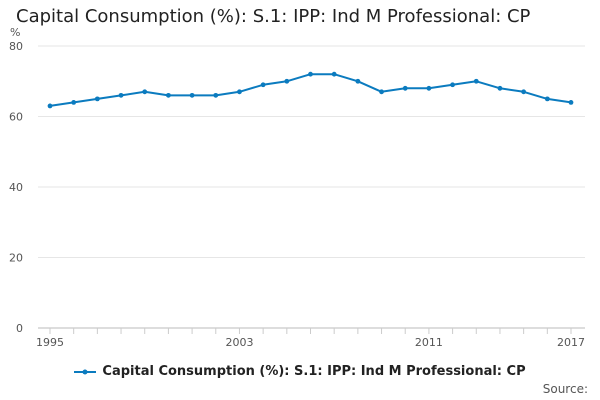  What do you see at coordinates (310, 90) in the screenshot?
I see `series-line` at bounding box center [310, 90].